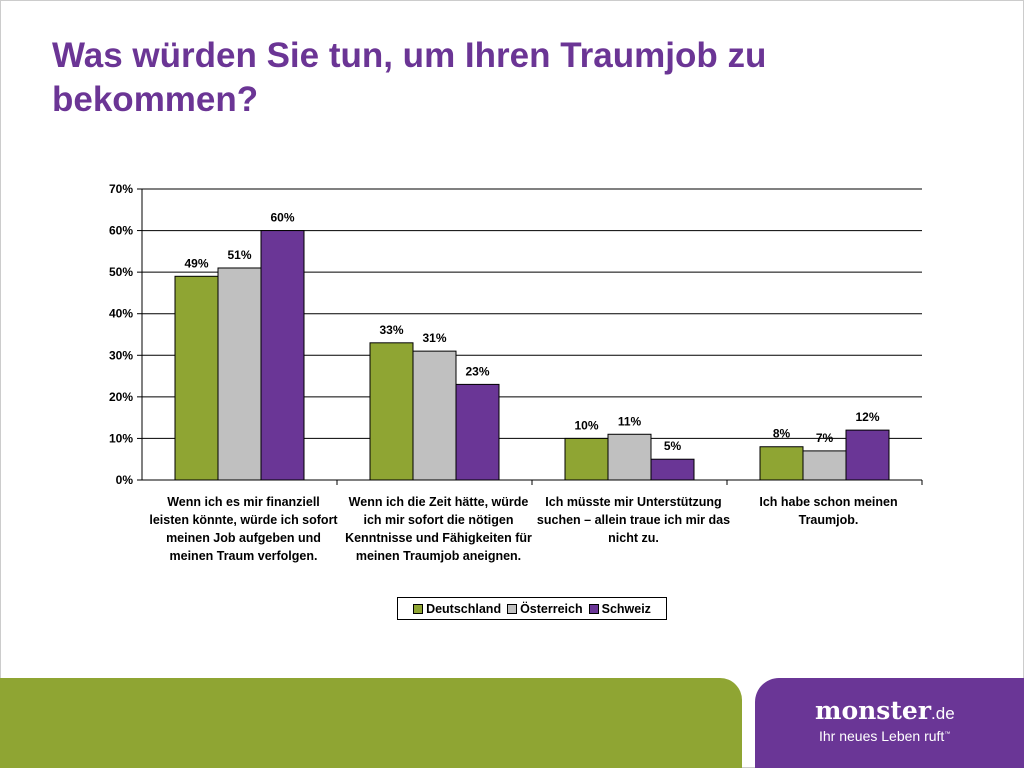 Image resolution: width=1024 pixels, height=768 pixels. I want to click on monster-logo: monster.de, so click(885, 710).